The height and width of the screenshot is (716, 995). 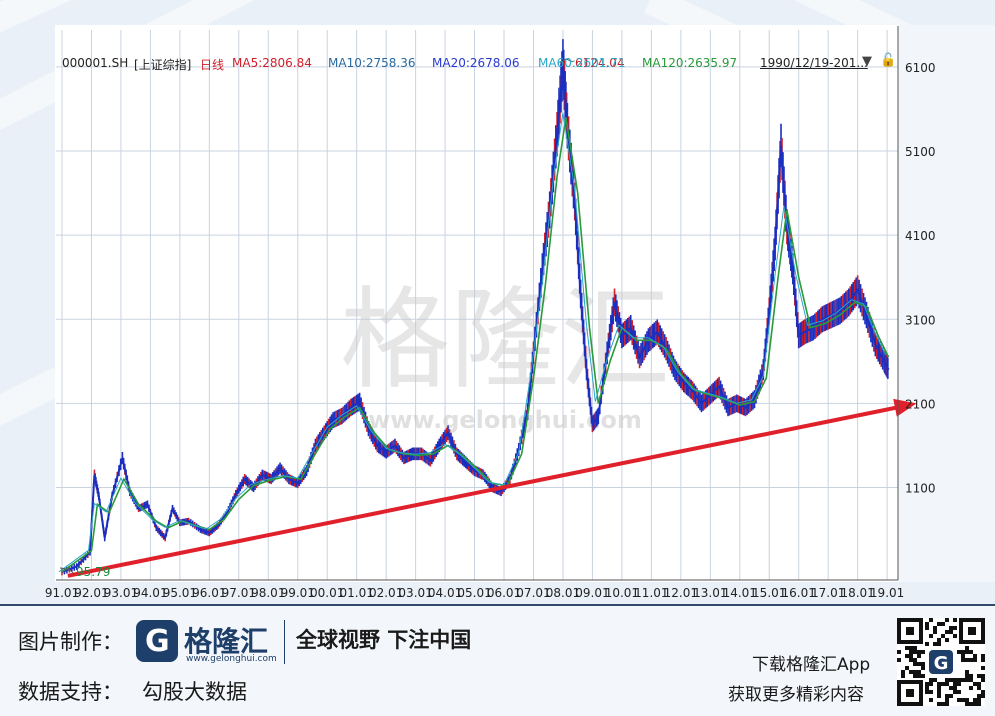 I want to click on x-tick-label: 16.01, so click(x=799, y=593).